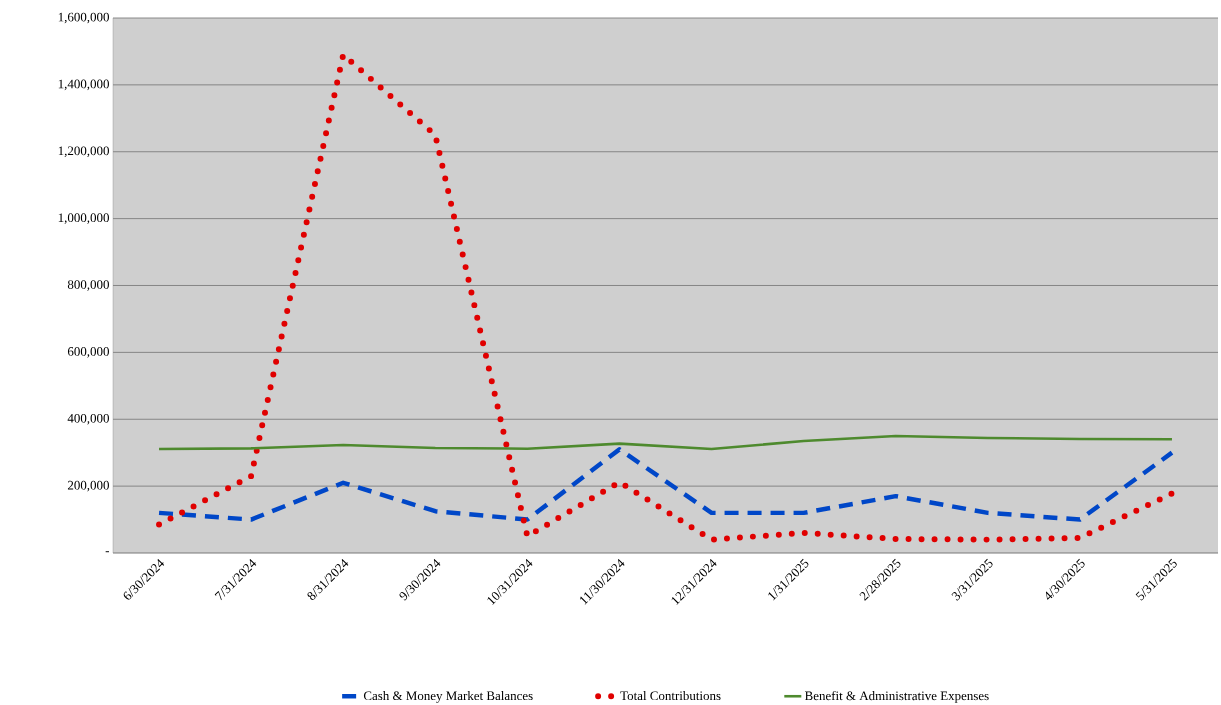 The width and height of the screenshot is (1221, 705). I want to click on y-tick-label: 1,400,000, so click(83, 85).